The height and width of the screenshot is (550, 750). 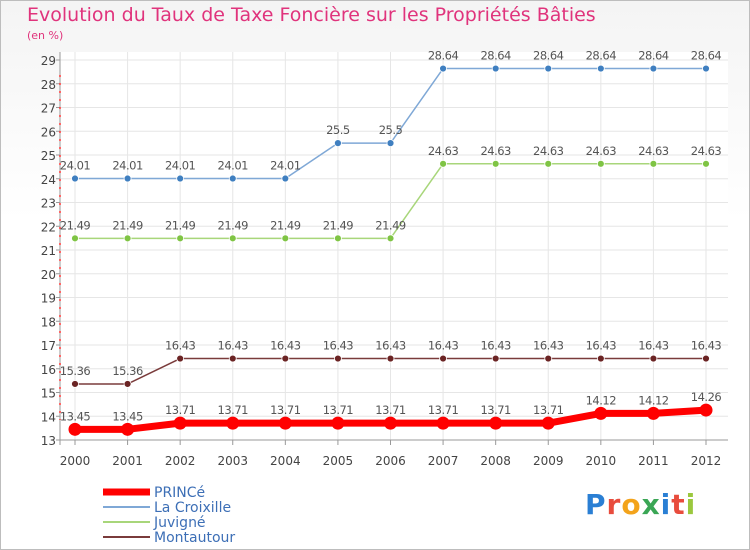 I want to click on x-tick-label: 2003, so click(x=232, y=461).